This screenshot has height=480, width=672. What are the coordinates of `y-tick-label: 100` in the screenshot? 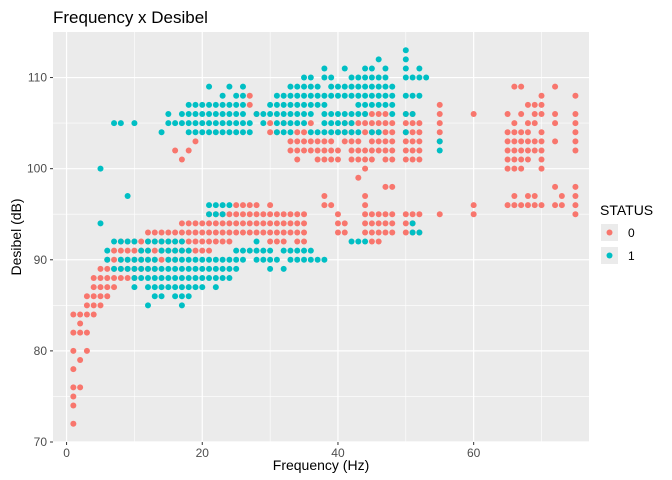 It's located at (37, 169).